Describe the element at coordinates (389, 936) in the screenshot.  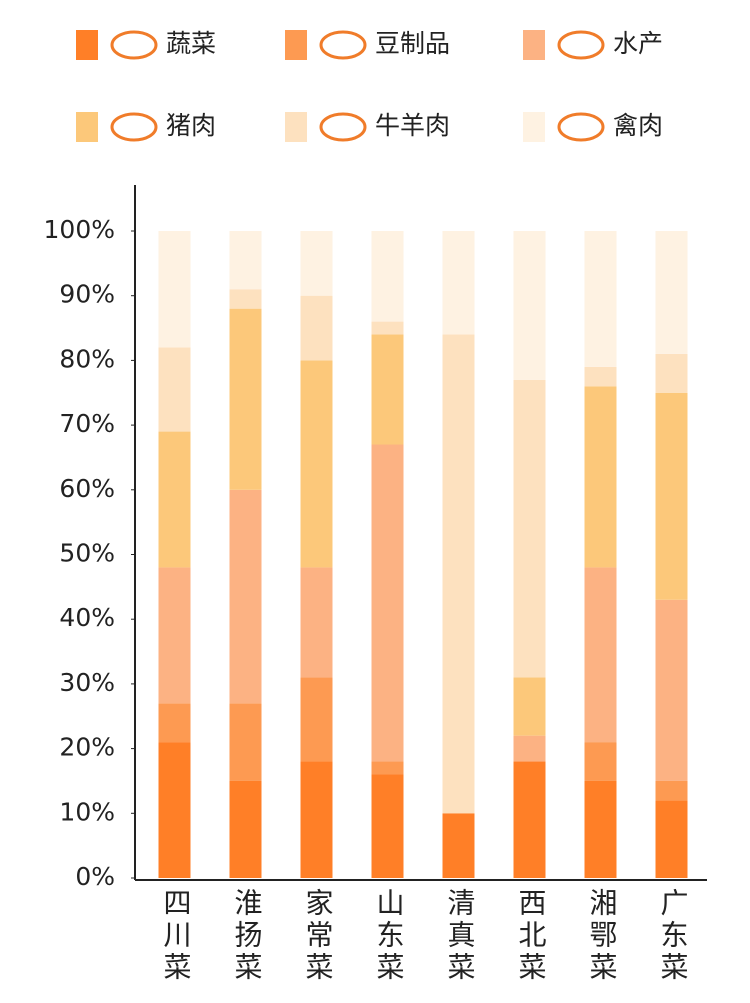
I see `x-tick-label: 山东菜` at that location.